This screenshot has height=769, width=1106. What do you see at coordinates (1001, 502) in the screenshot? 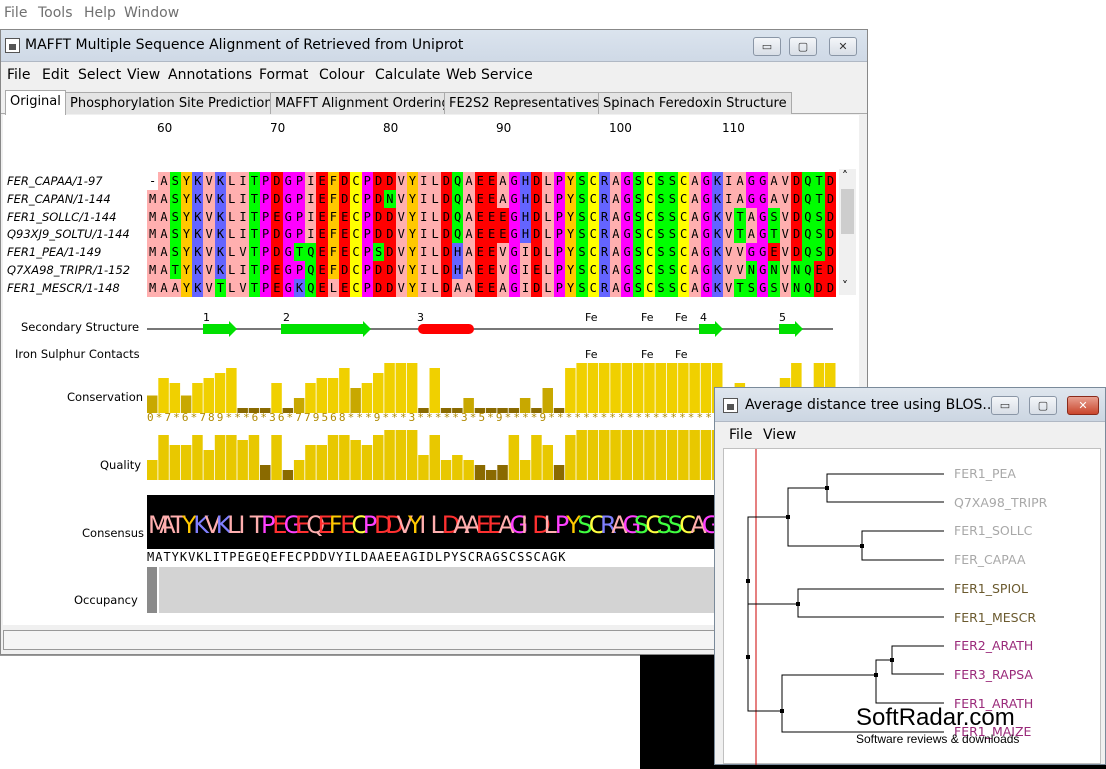
I see `tree-leaf-label: Q7XA98_TRIPR` at bounding box center [1001, 502].